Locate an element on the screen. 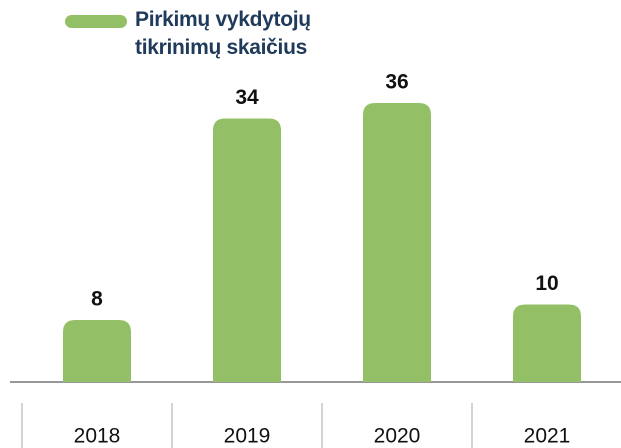 Image resolution: width=621 pixels, height=448 pixels. x-tick-label: 2018 is located at coordinates (97, 436).